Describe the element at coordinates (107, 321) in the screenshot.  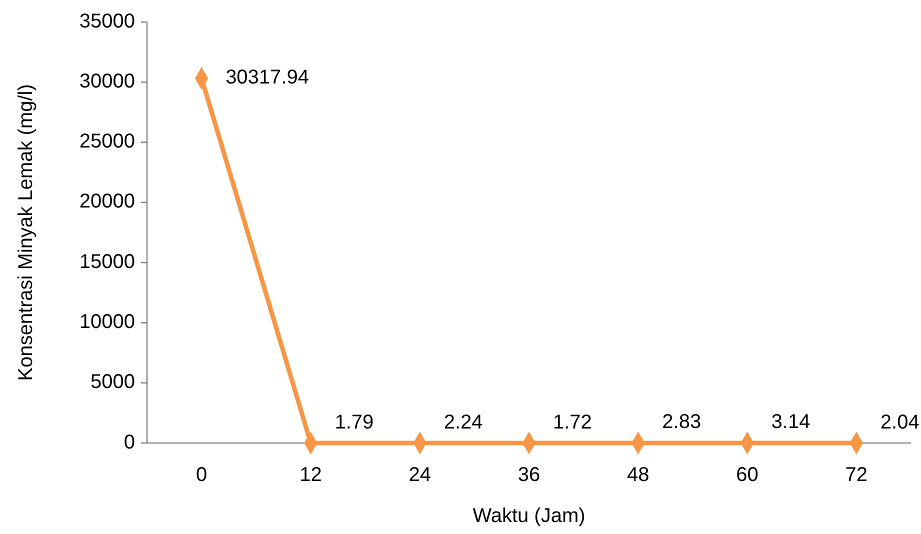
I see `y-tick-label: 10000` at that location.